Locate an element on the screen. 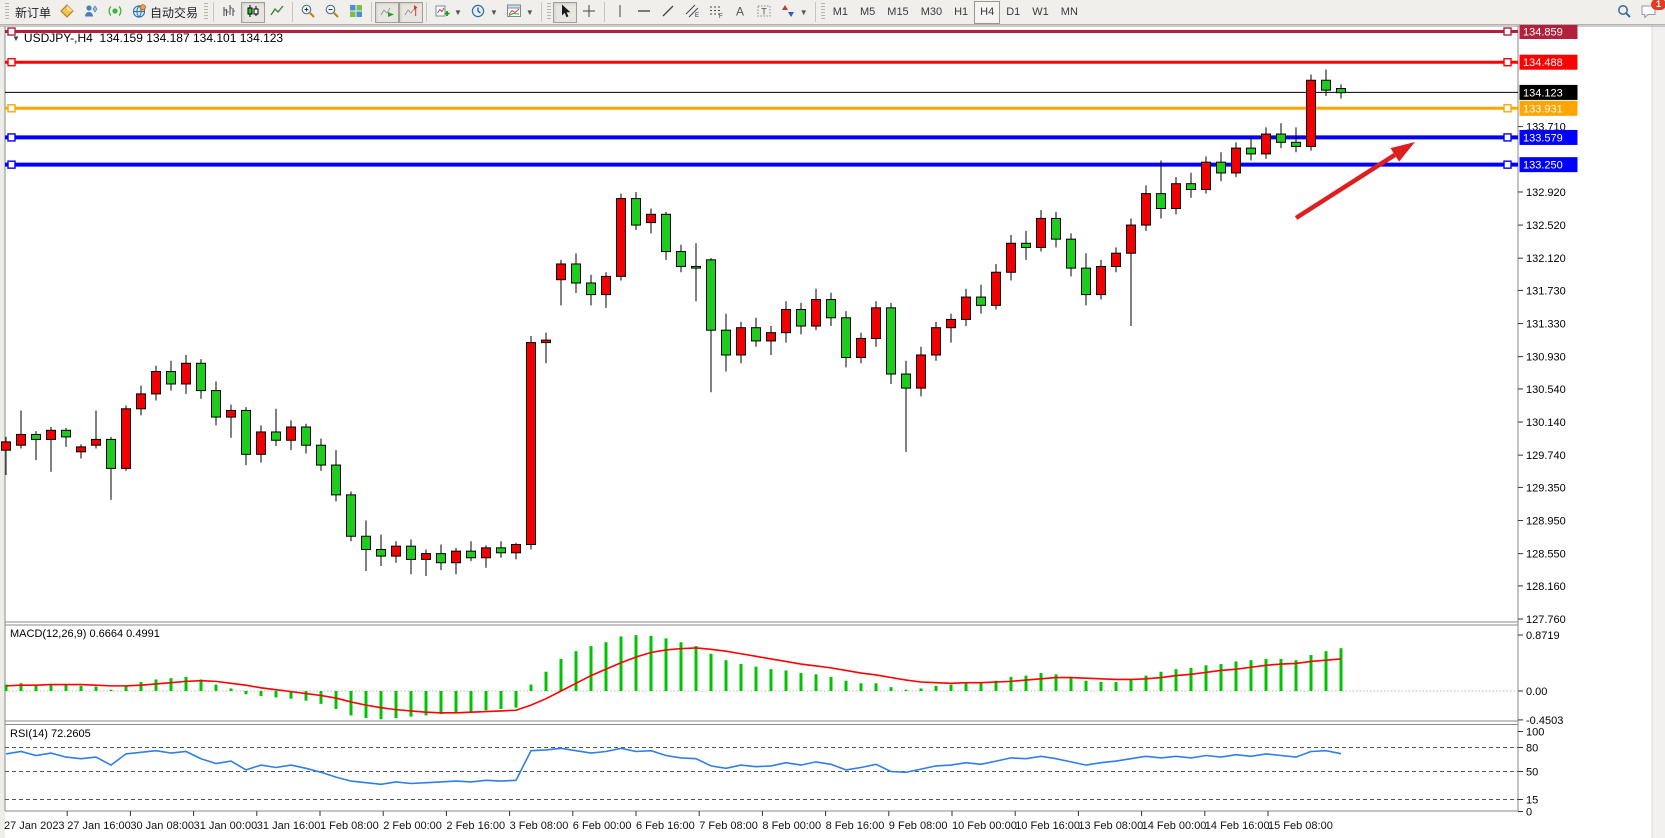  timeframe-d1: D1 is located at coordinates (1013, 12).